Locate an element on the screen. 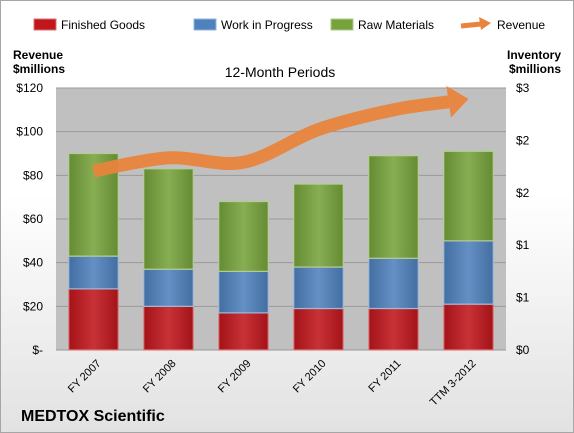  right-tick-label: $0 is located at coordinates (523, 350).